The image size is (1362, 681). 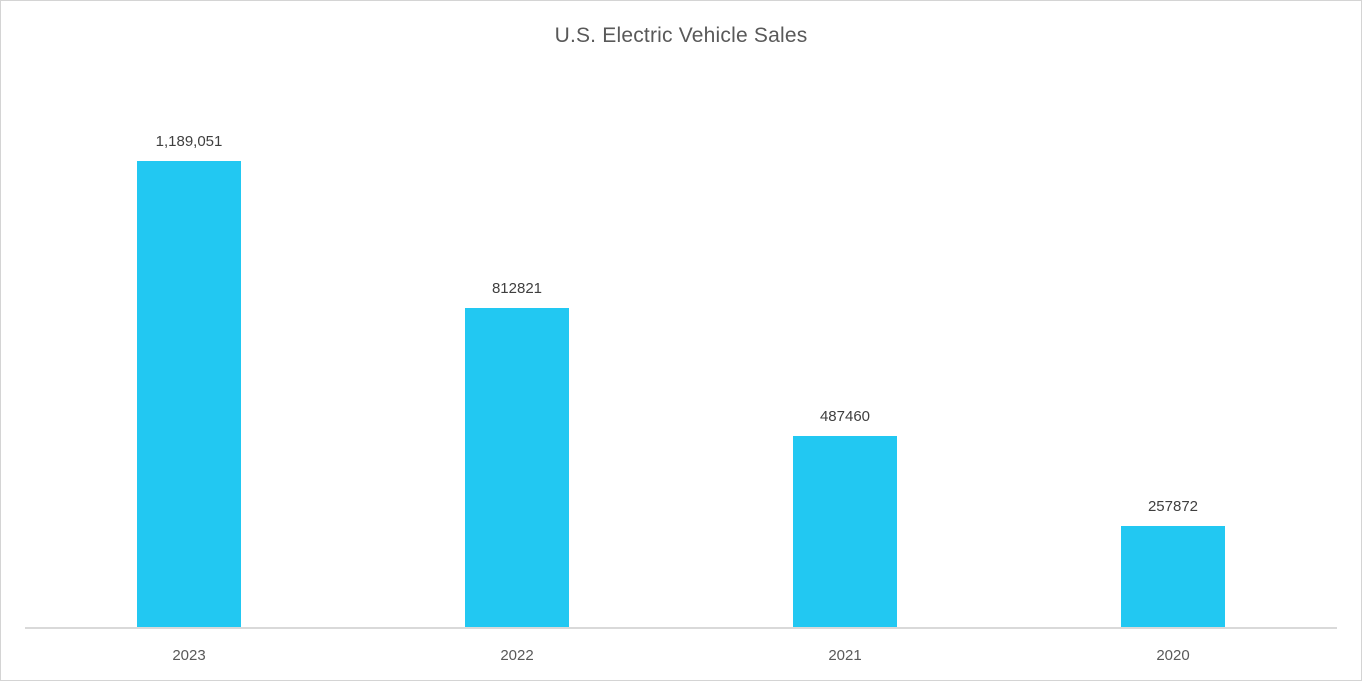 What do you see at coordinates (845, 531) in the screenshot?
I see `bar-2021` at bounding box center [845, 531].